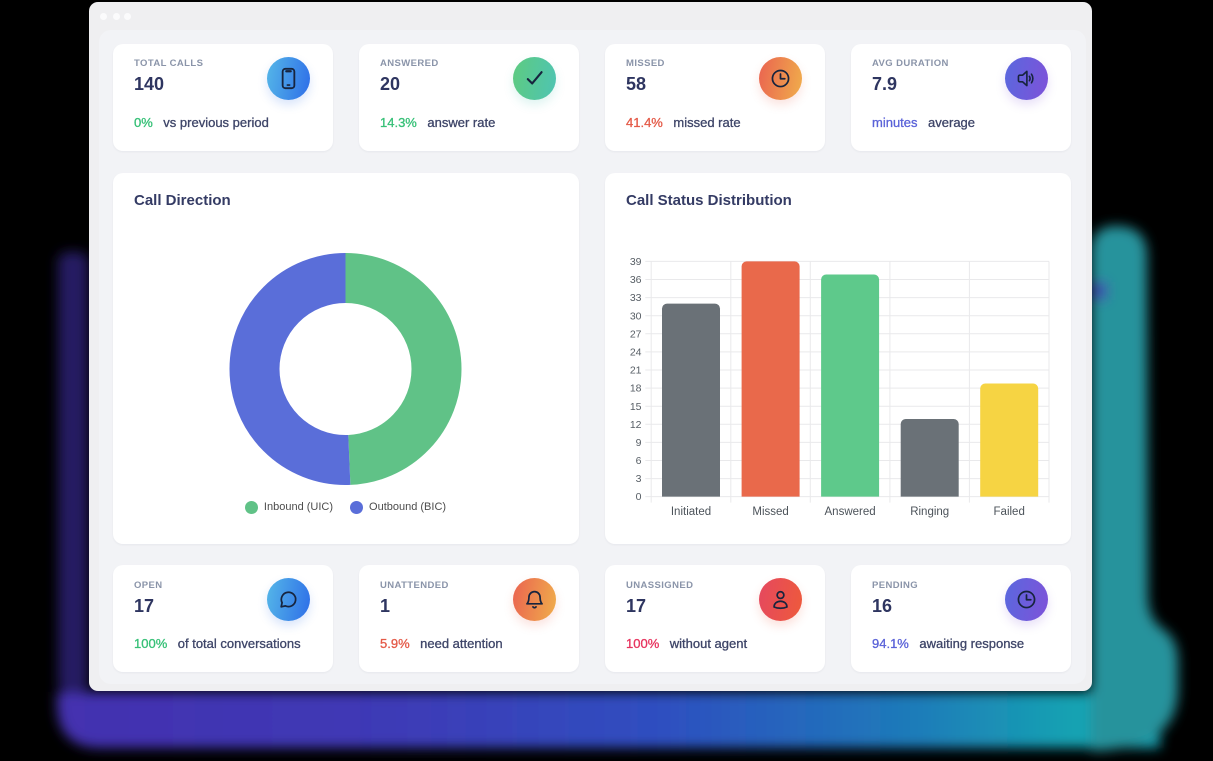 The image size is (1213, 761). I want to click on svg-text: 12, so click(635, 424).